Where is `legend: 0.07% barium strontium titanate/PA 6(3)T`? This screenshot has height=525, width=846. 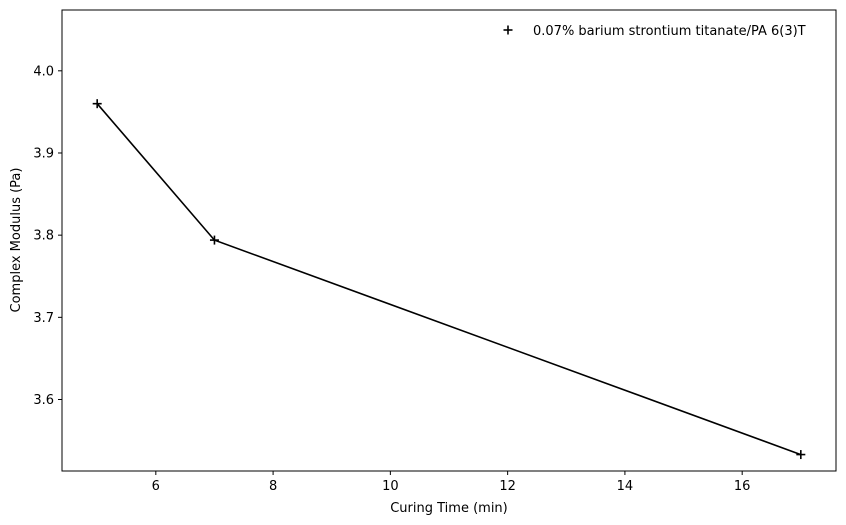 legend: 0.07% barium strontium titanate/PA 6(3)T is located at coordinates (654, 31).